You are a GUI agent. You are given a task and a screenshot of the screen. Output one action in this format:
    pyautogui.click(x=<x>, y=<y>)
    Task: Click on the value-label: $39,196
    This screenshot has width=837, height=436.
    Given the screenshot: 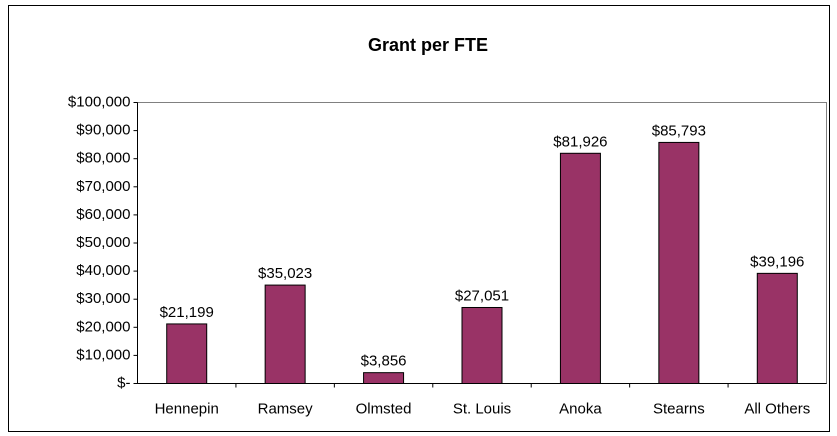 What is the action you would take?
    pyautogui.click(x=777, y=261)
    